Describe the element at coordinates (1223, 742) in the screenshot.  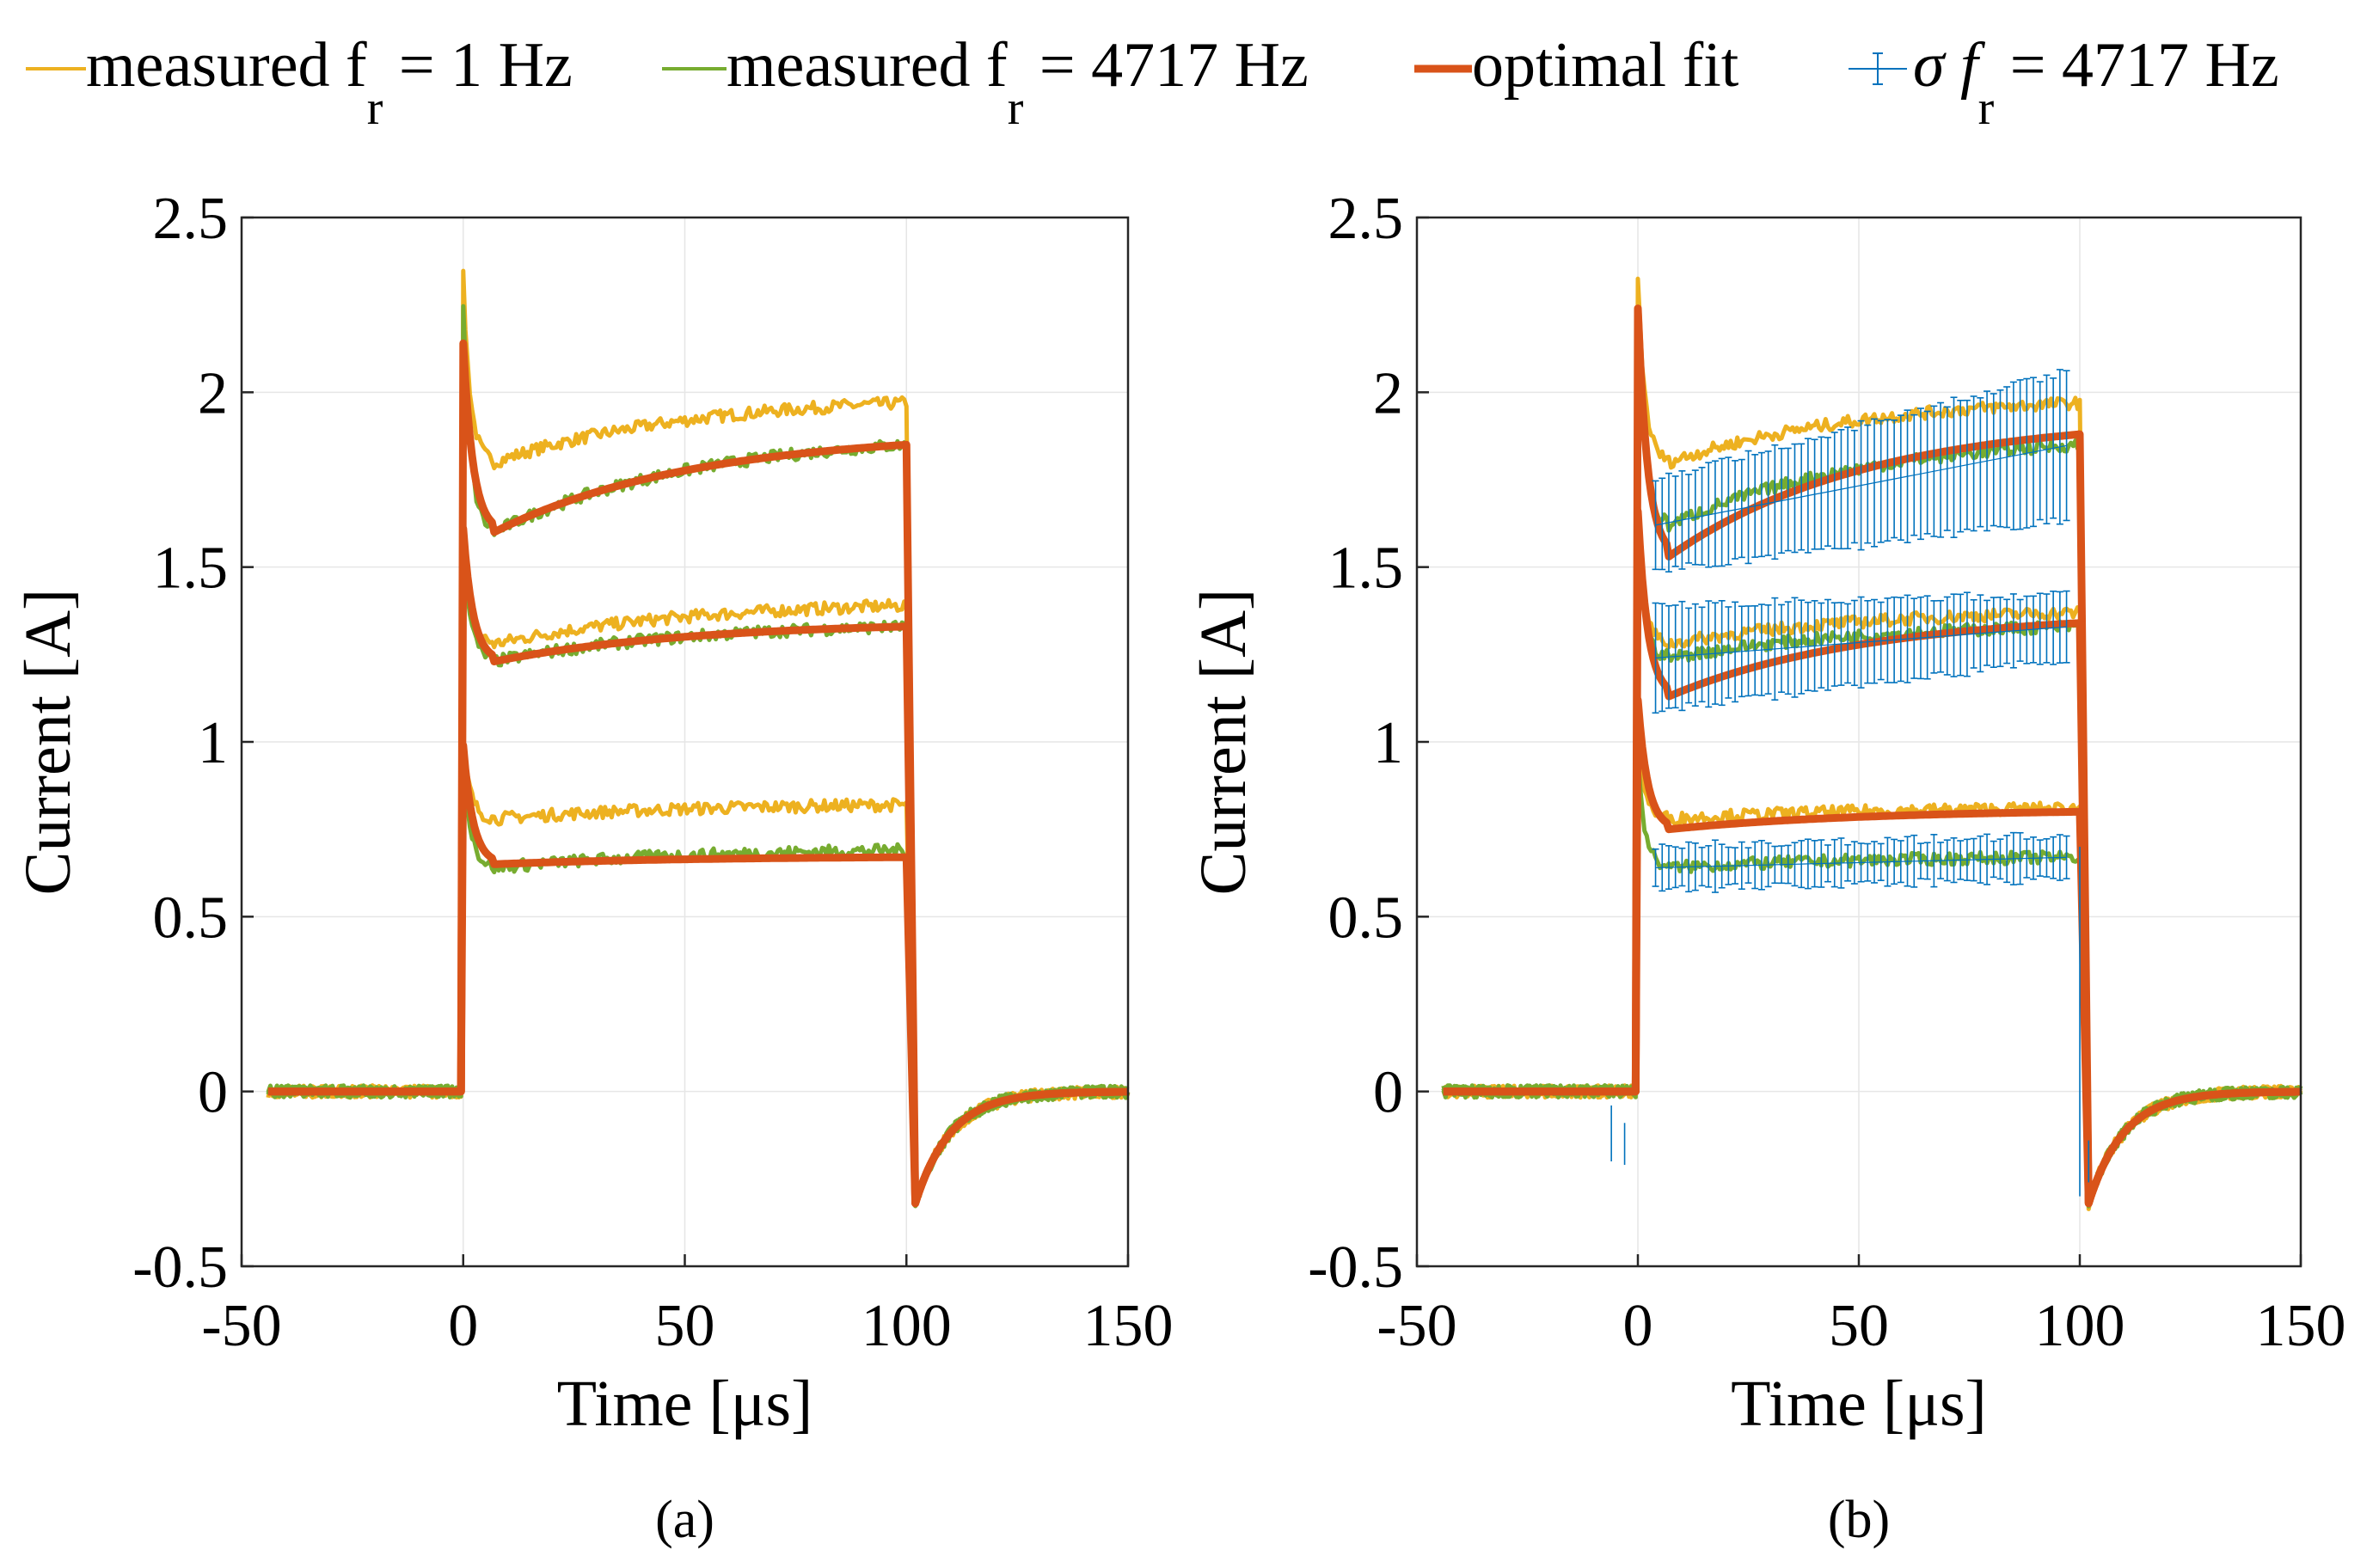
I see `panel-b-ylabel: Current [A]` at that location.